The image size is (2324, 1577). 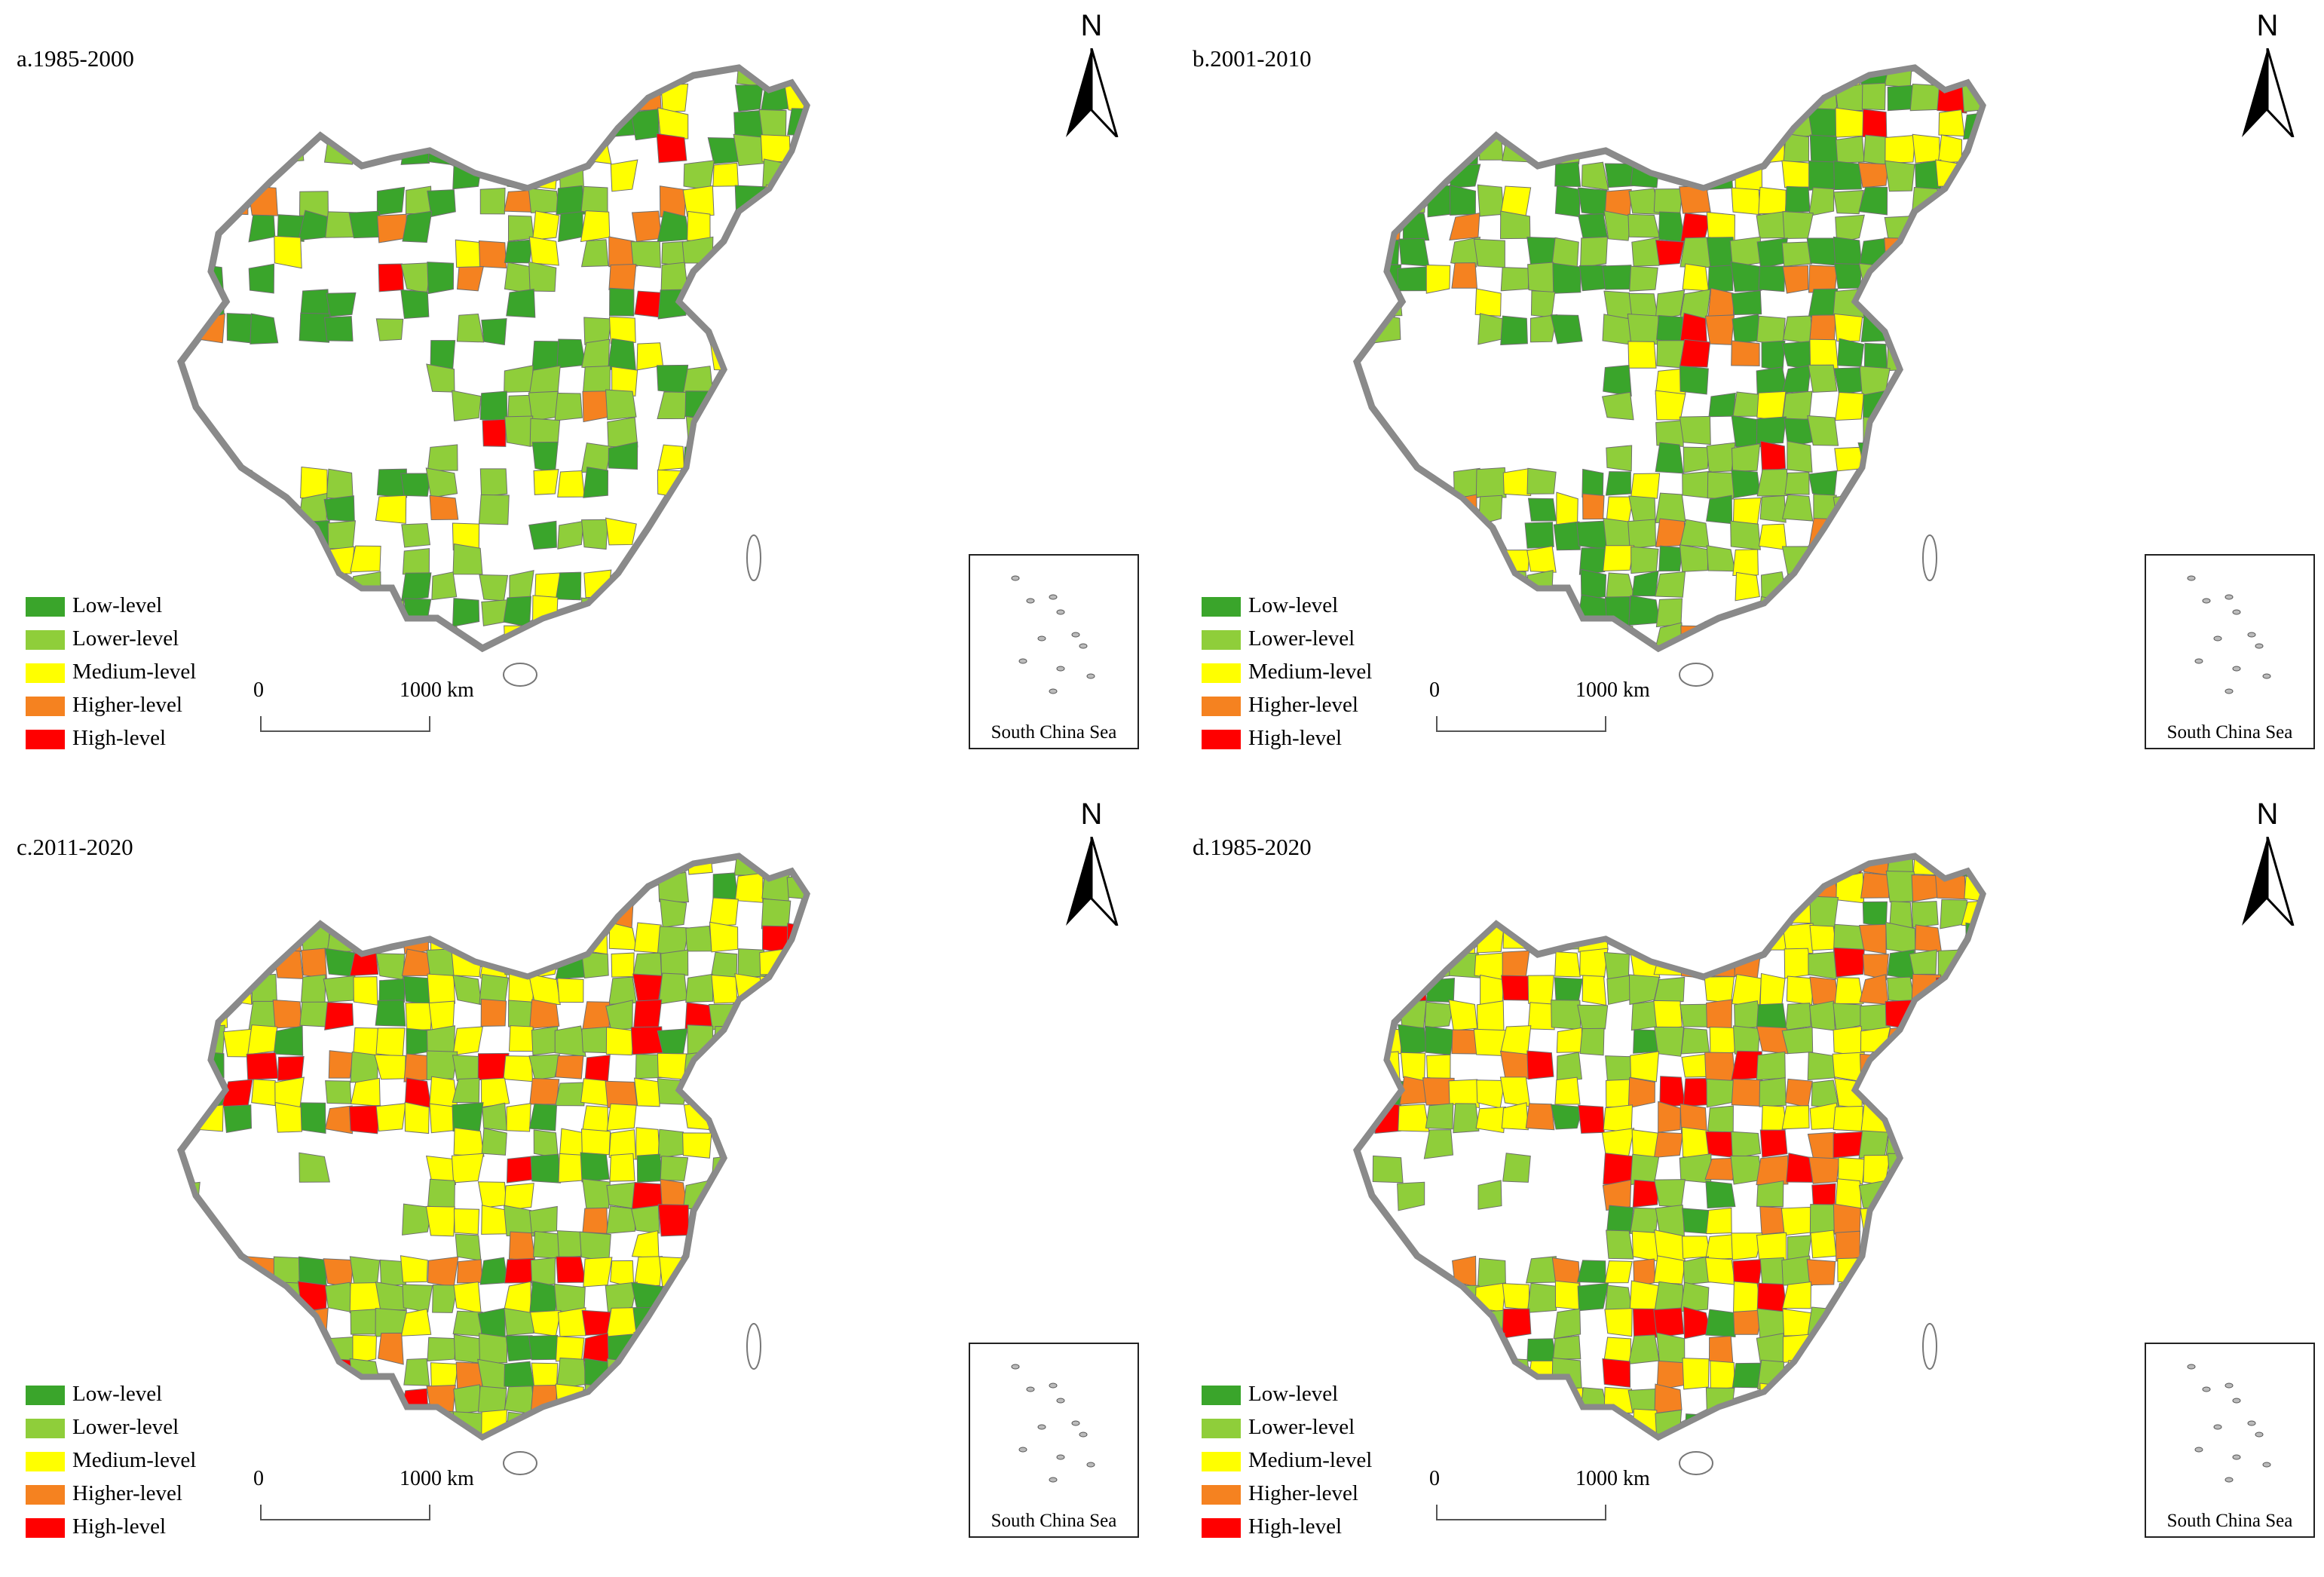 What do you see at coordinates (1053, 1423) in the screenshot?
I see `inset-map` at bounding box center [1053, 1423].